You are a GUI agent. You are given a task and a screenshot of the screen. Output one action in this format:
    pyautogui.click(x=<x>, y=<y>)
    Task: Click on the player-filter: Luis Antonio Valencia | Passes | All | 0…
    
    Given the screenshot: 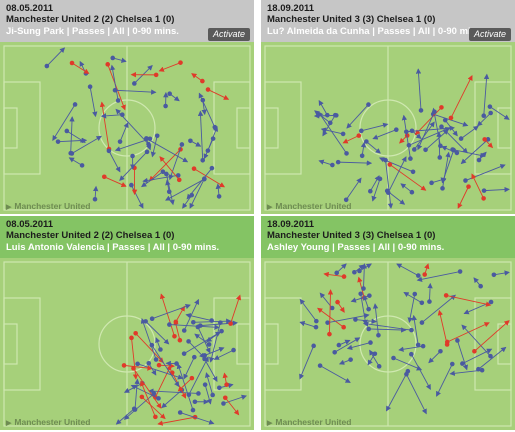 What is the action you would take?
    pyautogui.click(x=113, y=247)
    